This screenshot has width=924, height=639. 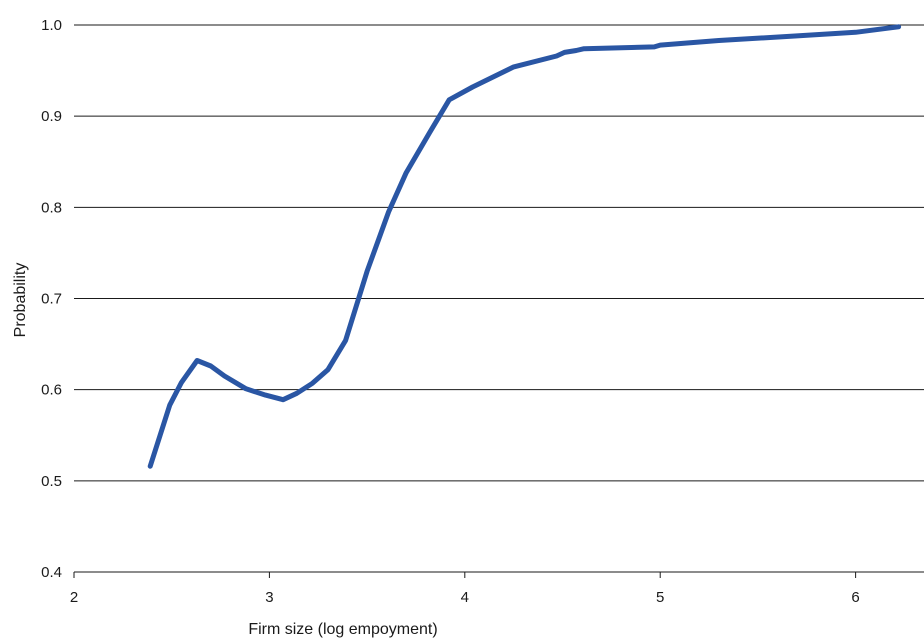 I want to click on x-tick-label: 5, so click(x=660, y=597).